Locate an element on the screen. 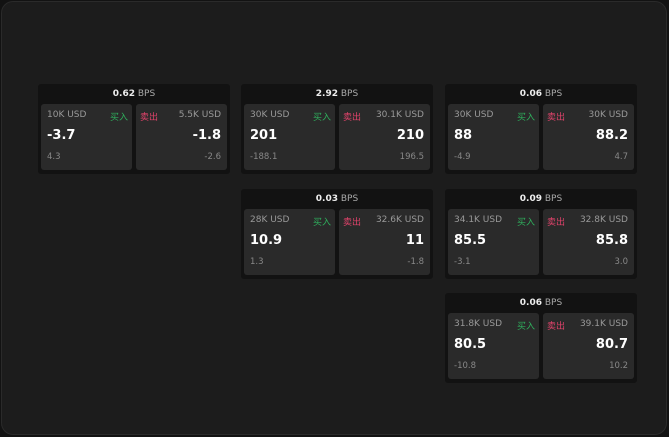  ask-price: 11 is located at coordinates (414, 240).